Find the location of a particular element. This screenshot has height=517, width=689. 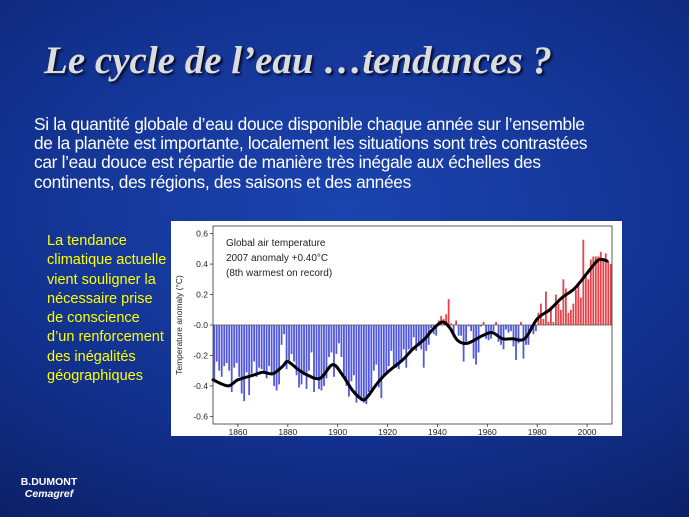

bar-1958 is located at coordinates (483, 323).